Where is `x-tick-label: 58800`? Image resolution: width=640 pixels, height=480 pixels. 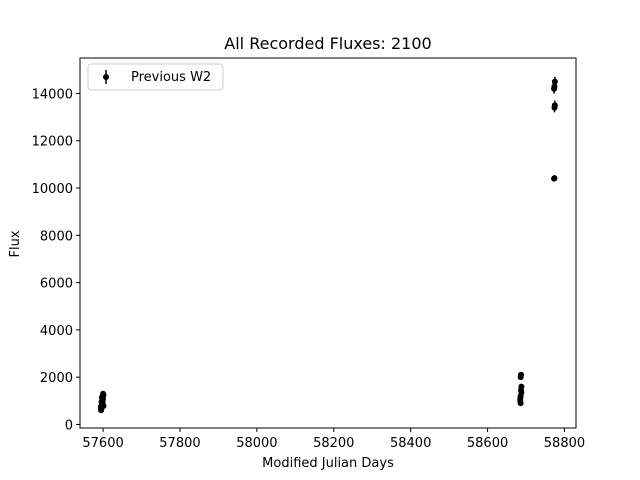 x-tick-label: 58800 is located at coordinates (564, 443).